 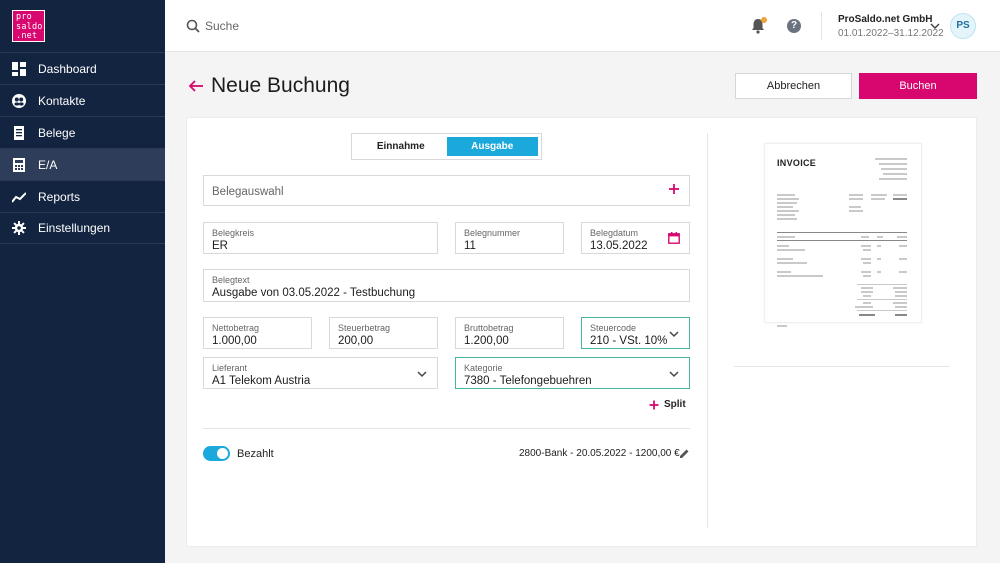 I want to click on document-icon, so click(x=19, y=132).